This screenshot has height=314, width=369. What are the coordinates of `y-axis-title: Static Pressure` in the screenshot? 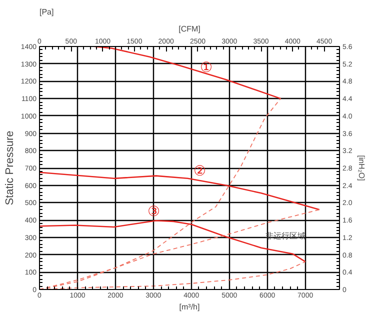 It's located at (10, 168).